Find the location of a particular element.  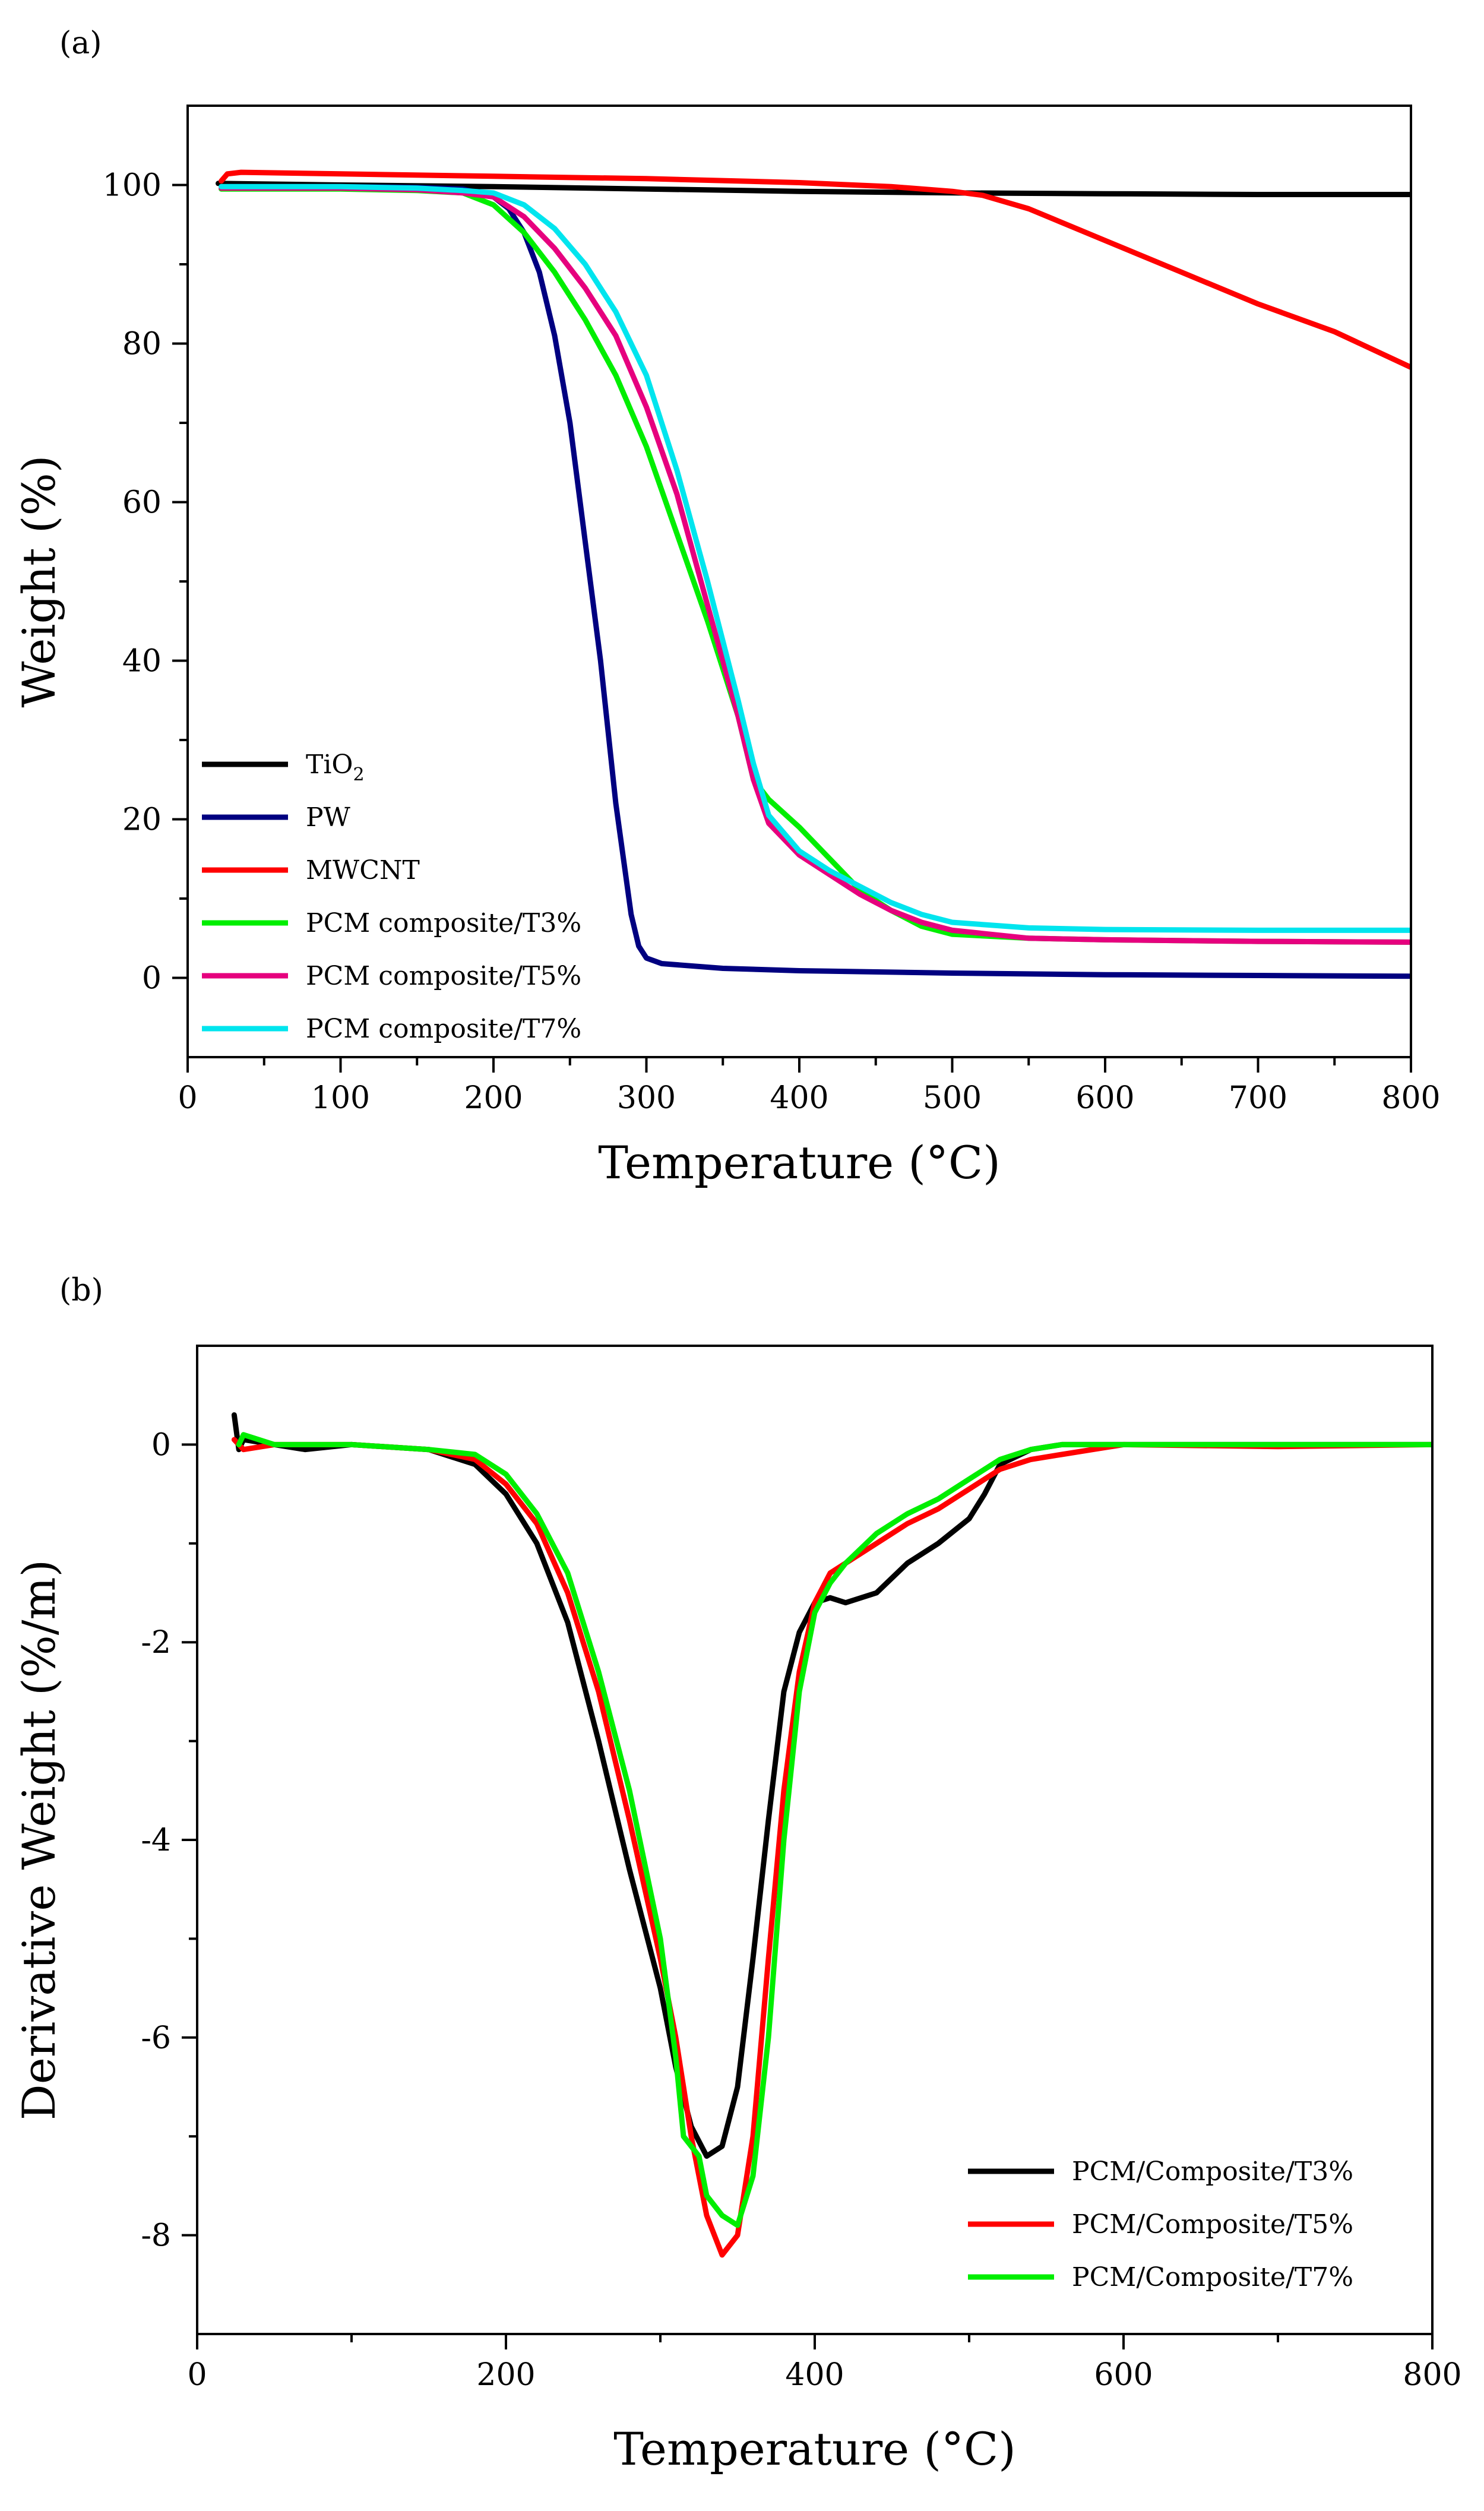

y-tick-label: -4 is located at coordinates (156, 1840).